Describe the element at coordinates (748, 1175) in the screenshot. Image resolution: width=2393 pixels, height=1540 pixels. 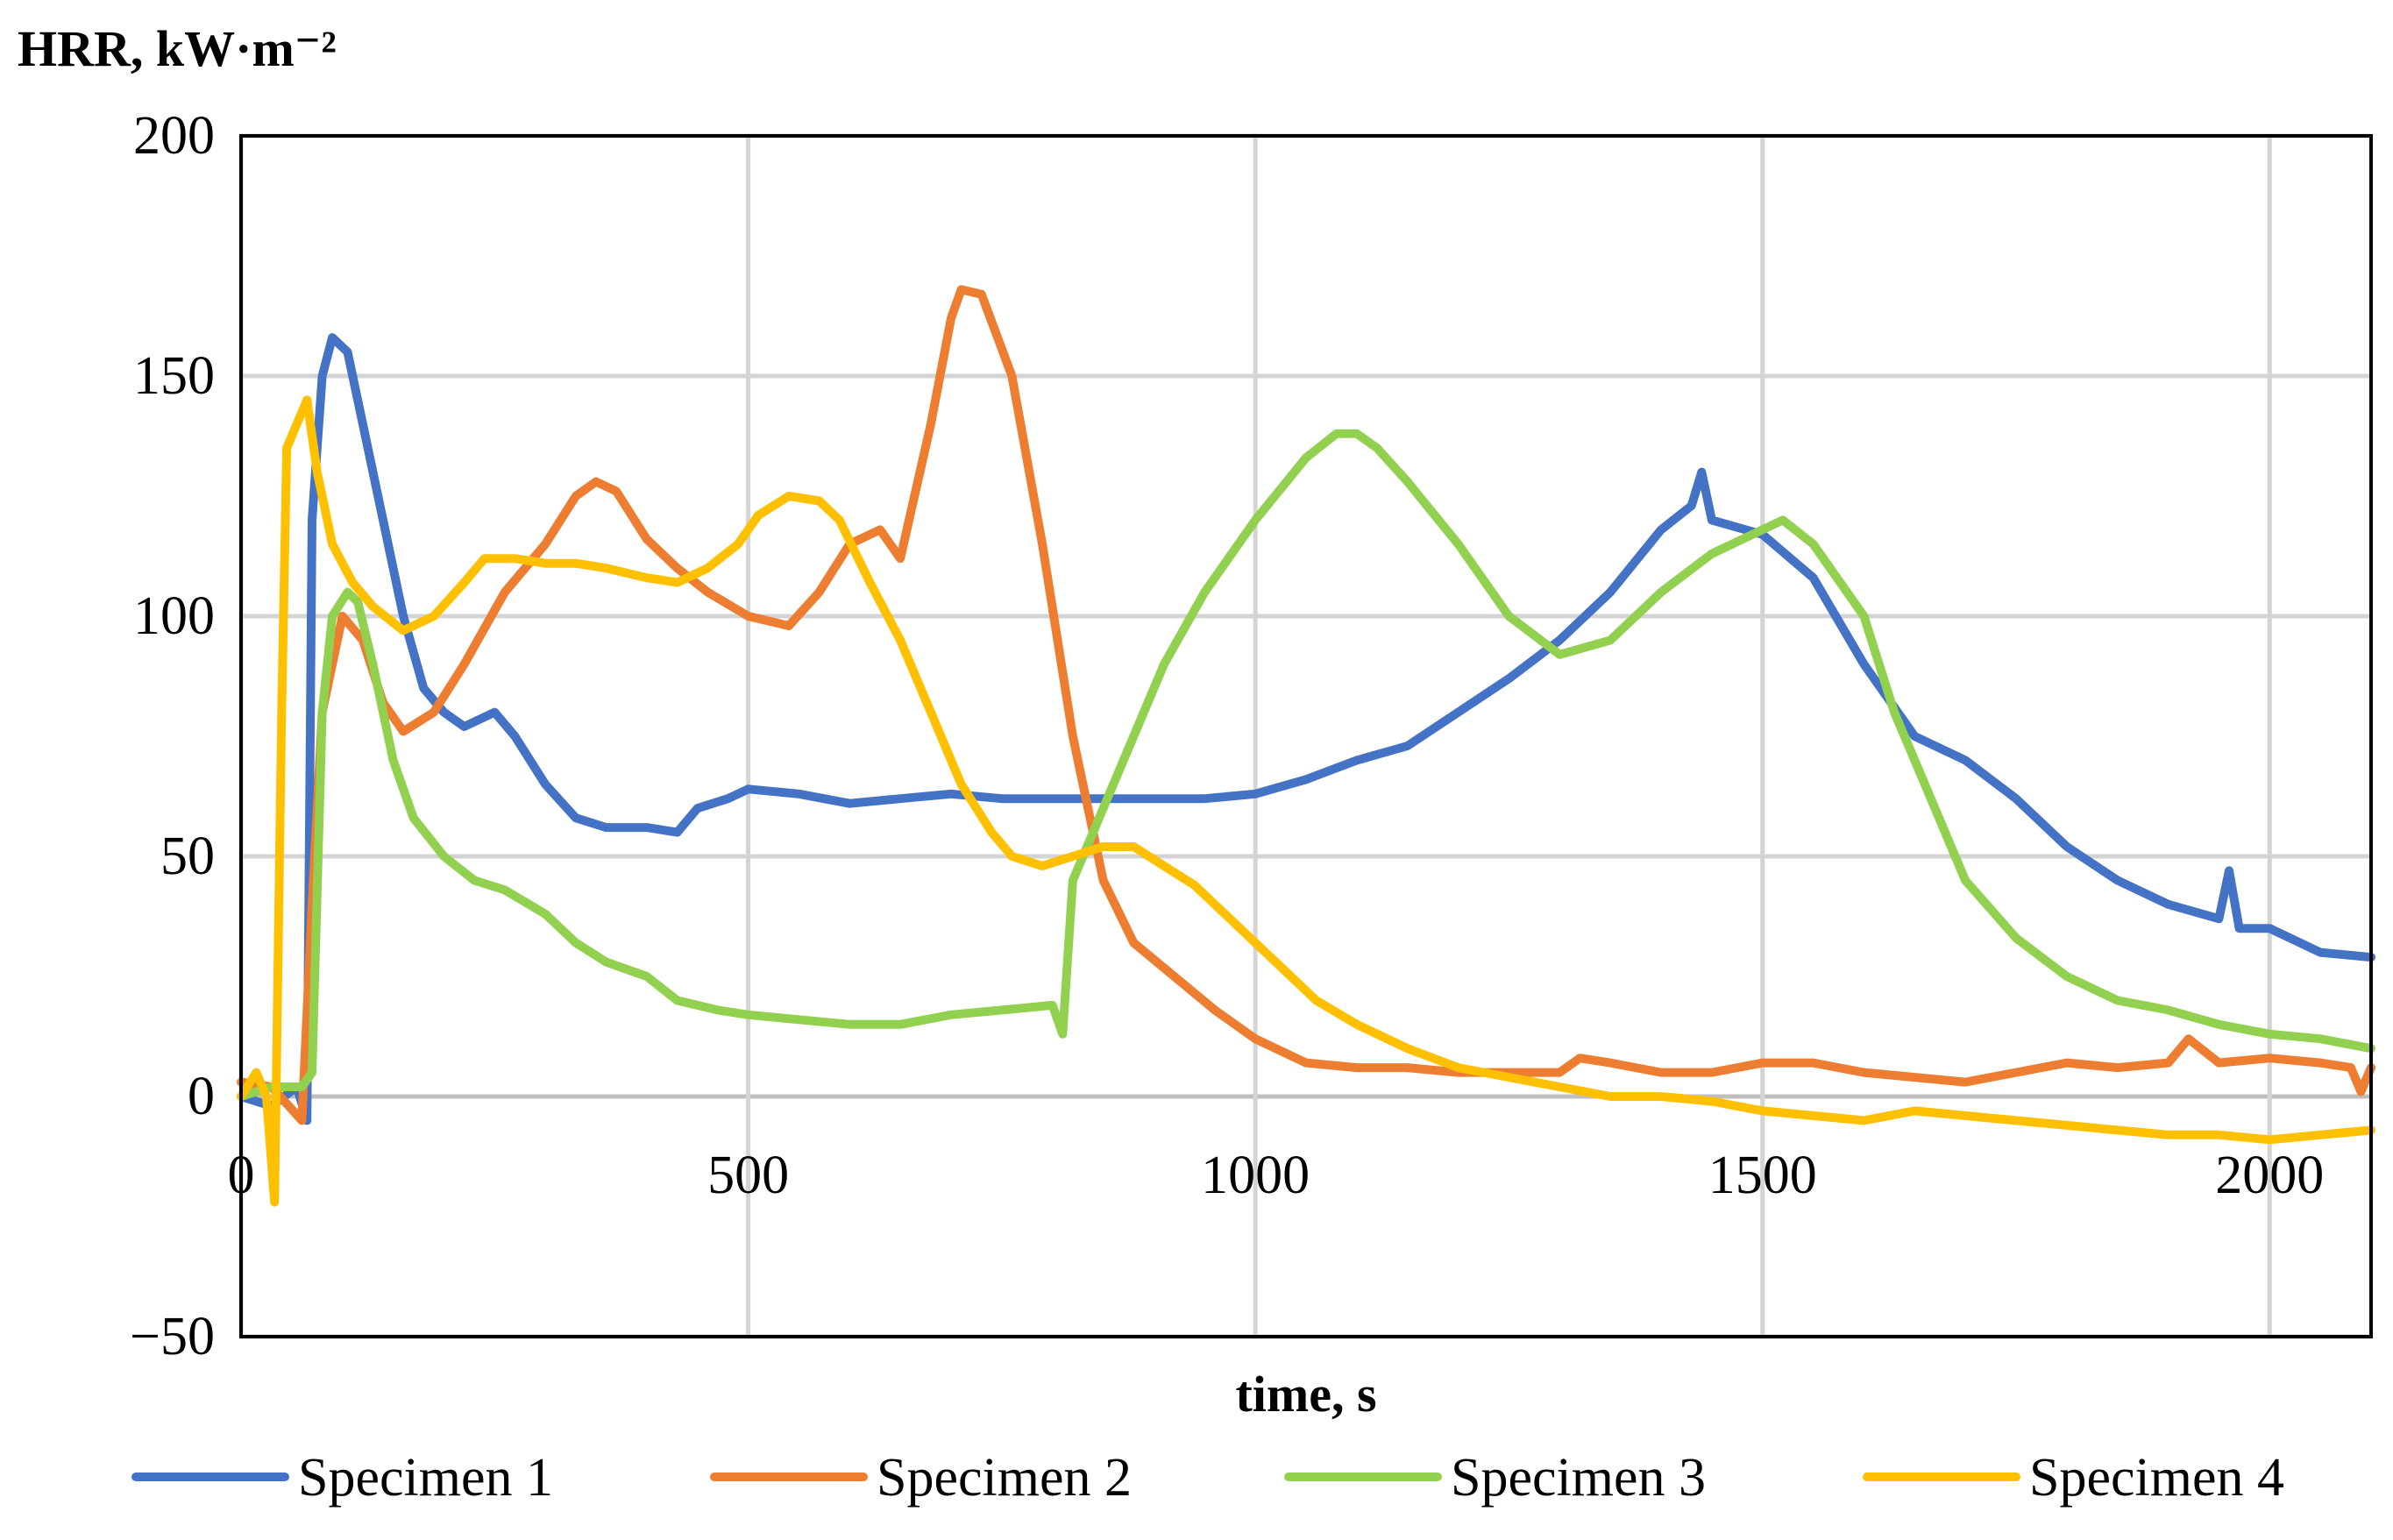
I see `x-tick-label: 500` at that location.